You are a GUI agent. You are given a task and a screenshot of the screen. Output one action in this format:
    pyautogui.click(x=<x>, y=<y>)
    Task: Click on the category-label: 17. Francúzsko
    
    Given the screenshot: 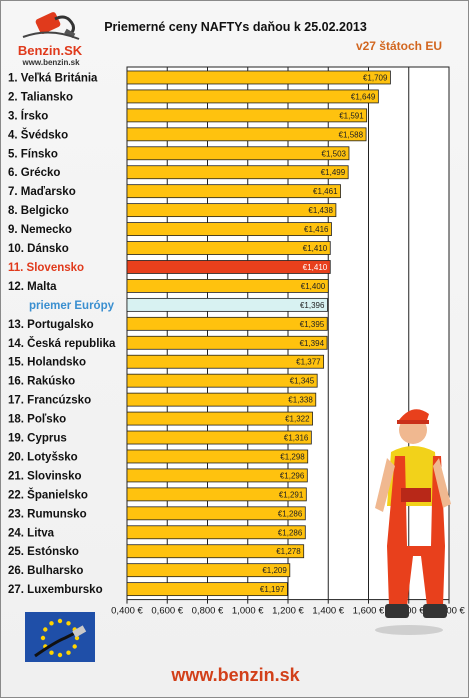 What is the action you would take?
    pyautogui.click(x=49, y=401)
    